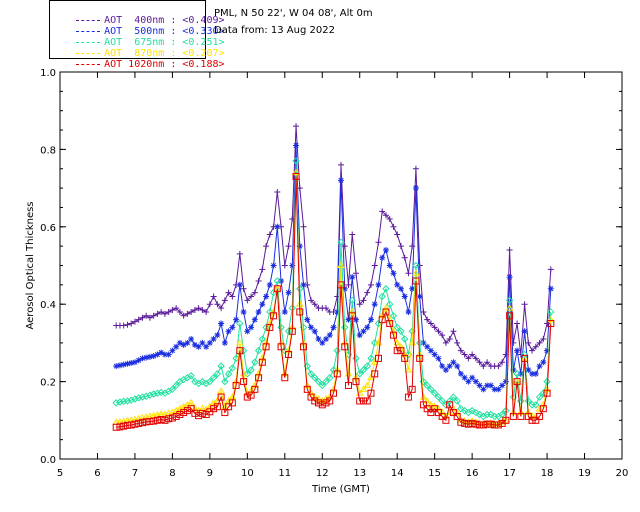 The height and width of the screenshot is (512, 640). What do you see at coordinates (164, 20) in the screenshot?
I see `legend-label-400: AOT 400nm : <0.409>` at bounding box center [164, 20].